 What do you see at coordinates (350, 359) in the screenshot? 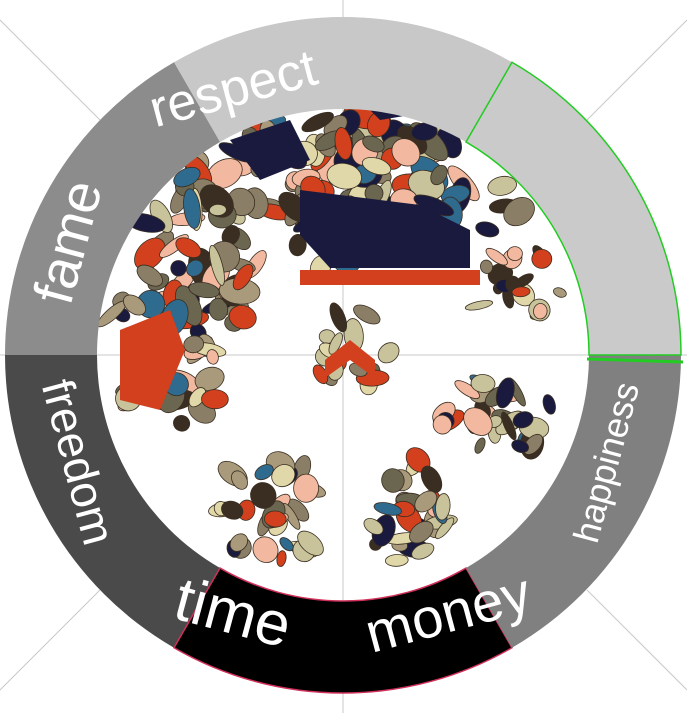
I see `mosaic-chevron` at bounding box center [350, 359].